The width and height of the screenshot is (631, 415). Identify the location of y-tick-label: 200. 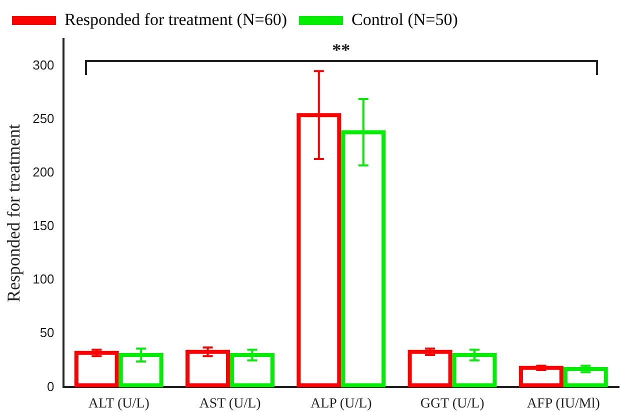
(43, 172).